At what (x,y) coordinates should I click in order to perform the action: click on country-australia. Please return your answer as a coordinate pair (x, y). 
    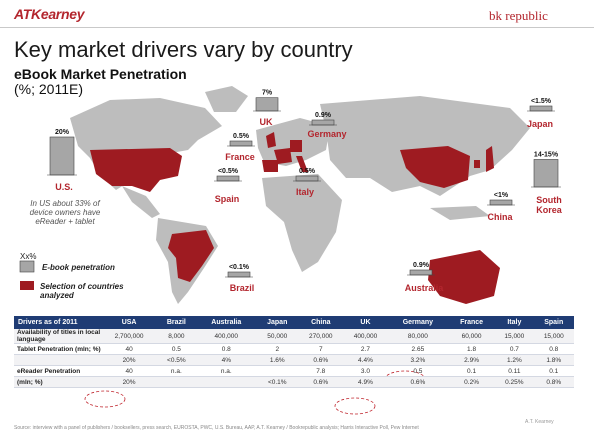
    Looking at the image, I should click on (464, 277).